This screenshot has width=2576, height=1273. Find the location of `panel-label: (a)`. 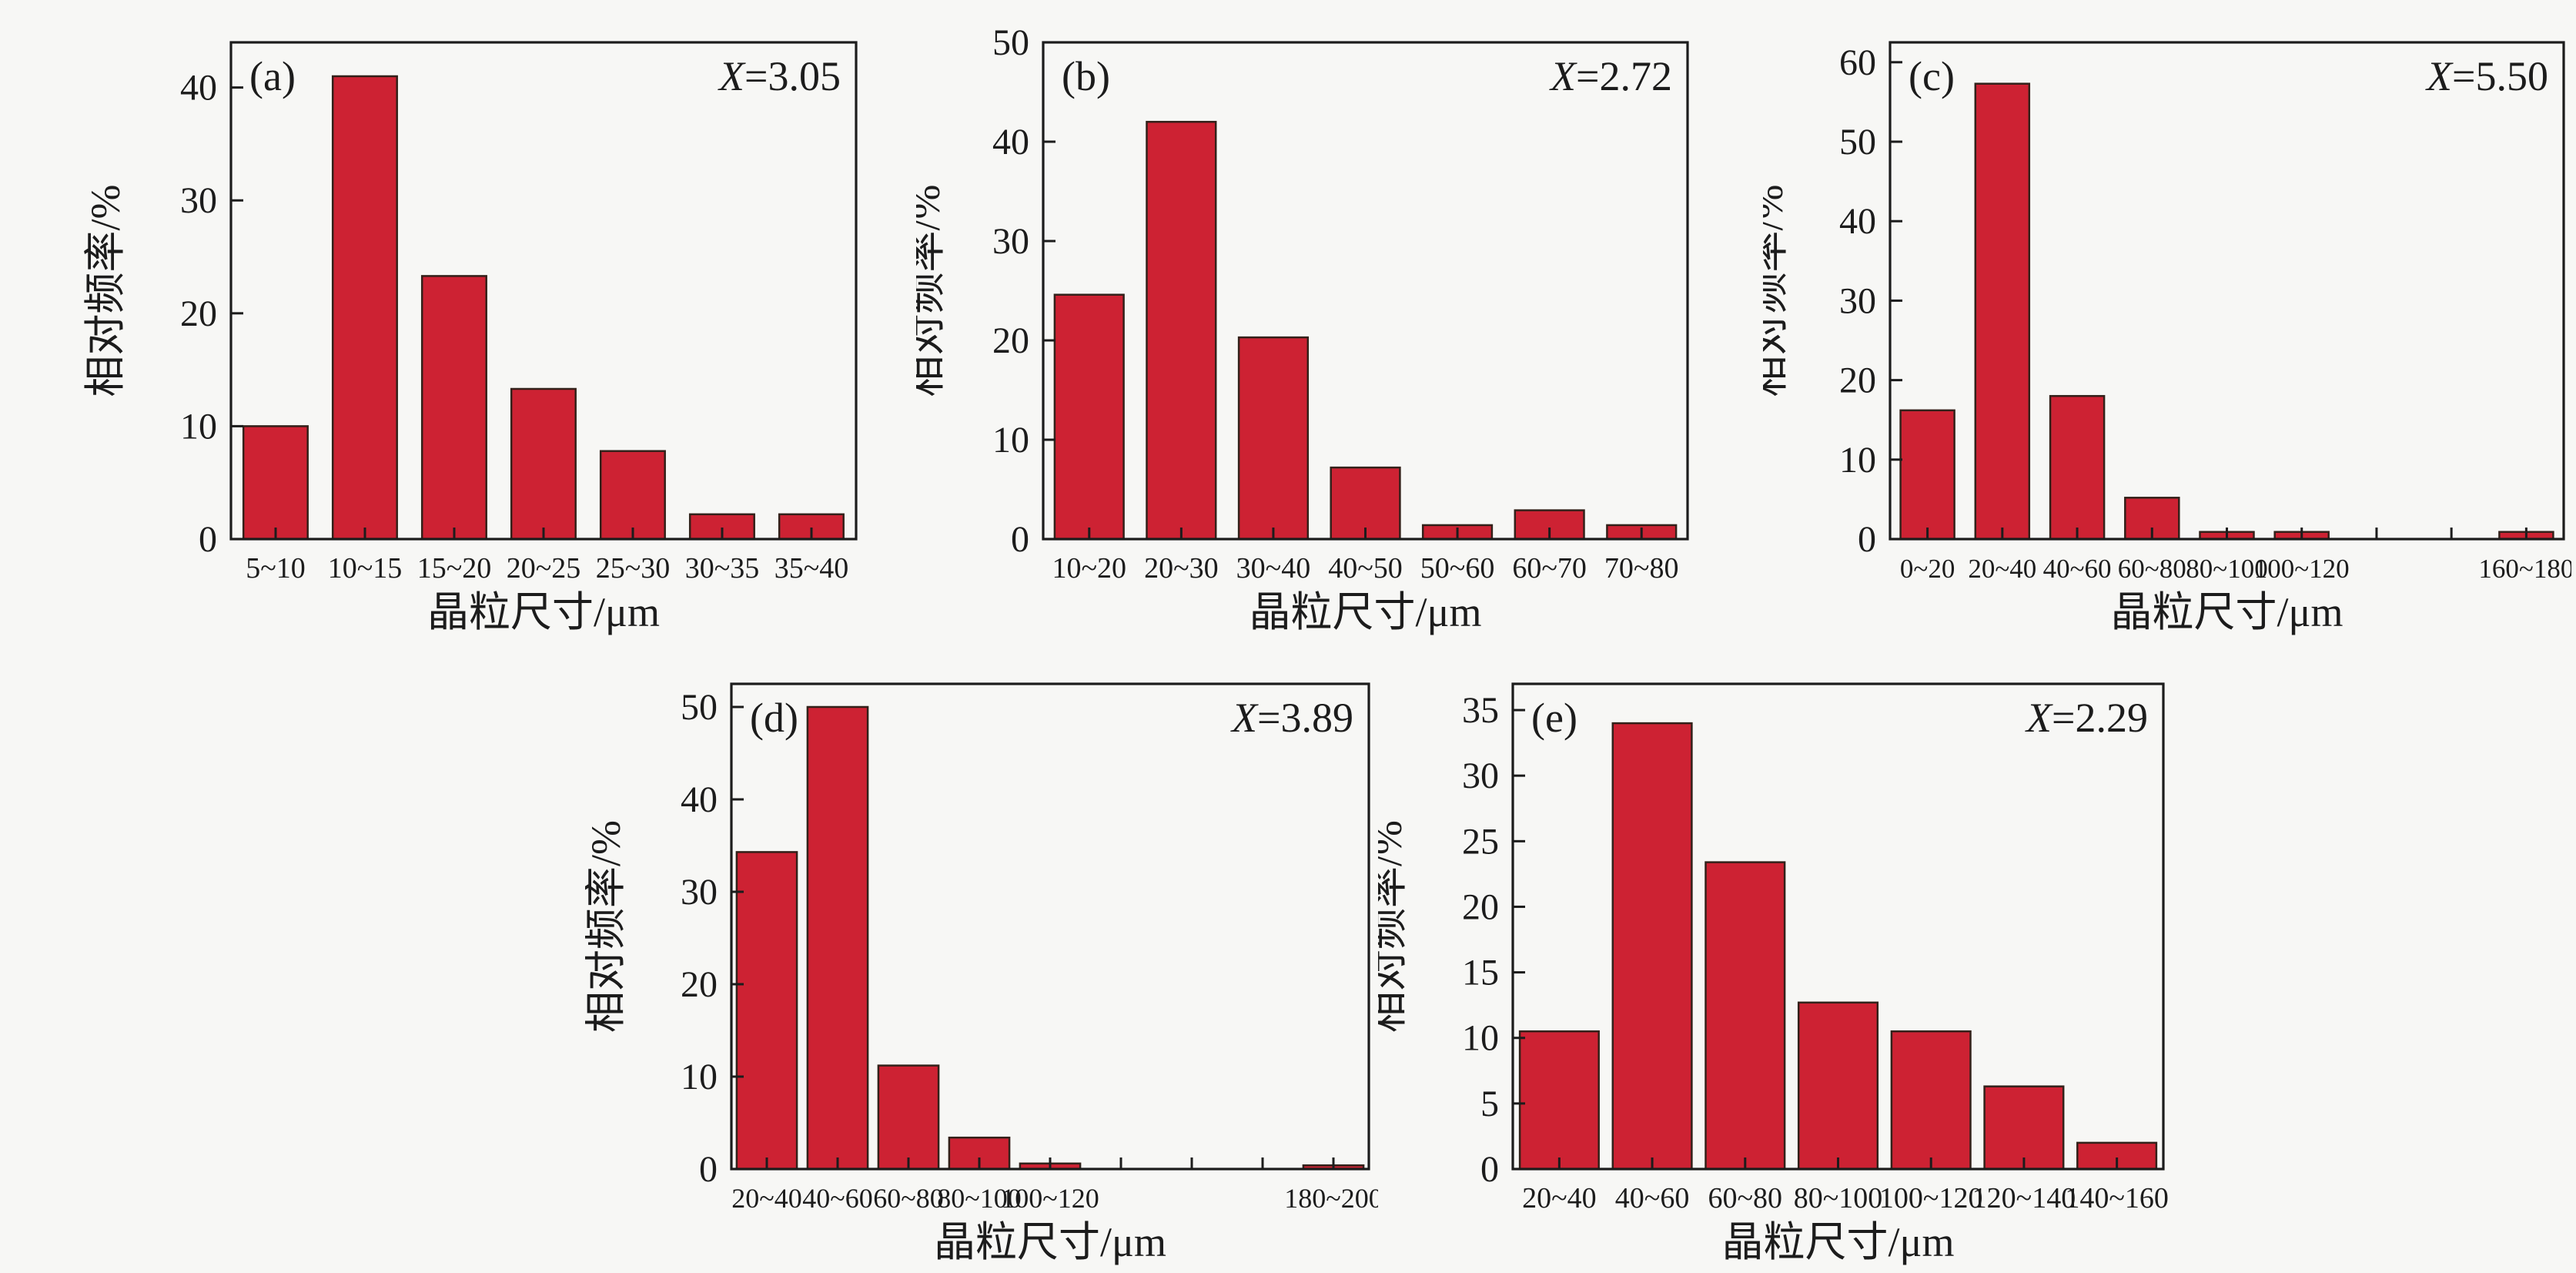

panel-label: (a) is located at coordinates (273, 76).